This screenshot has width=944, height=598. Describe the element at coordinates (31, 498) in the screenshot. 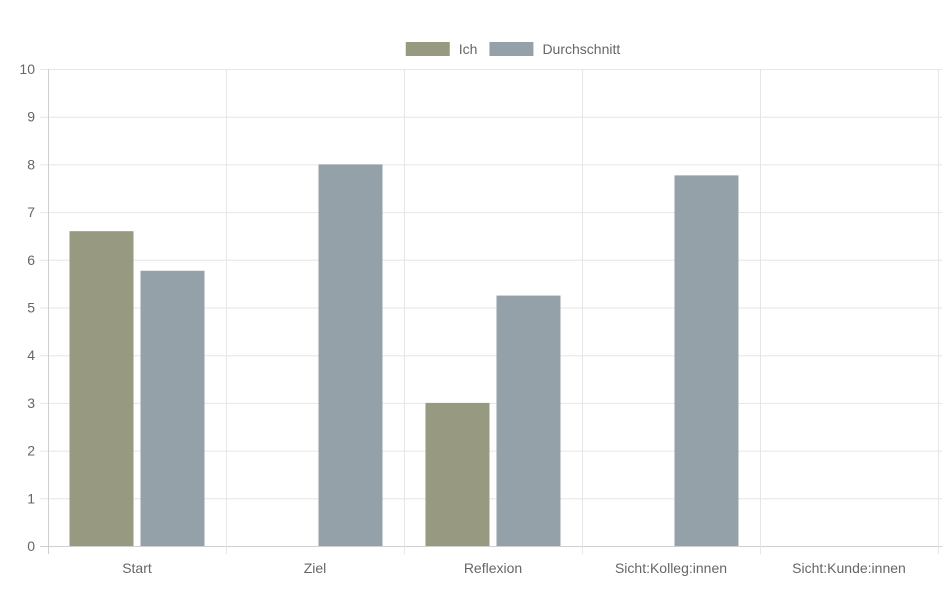

I see `y-tick-label: 1` at that location.